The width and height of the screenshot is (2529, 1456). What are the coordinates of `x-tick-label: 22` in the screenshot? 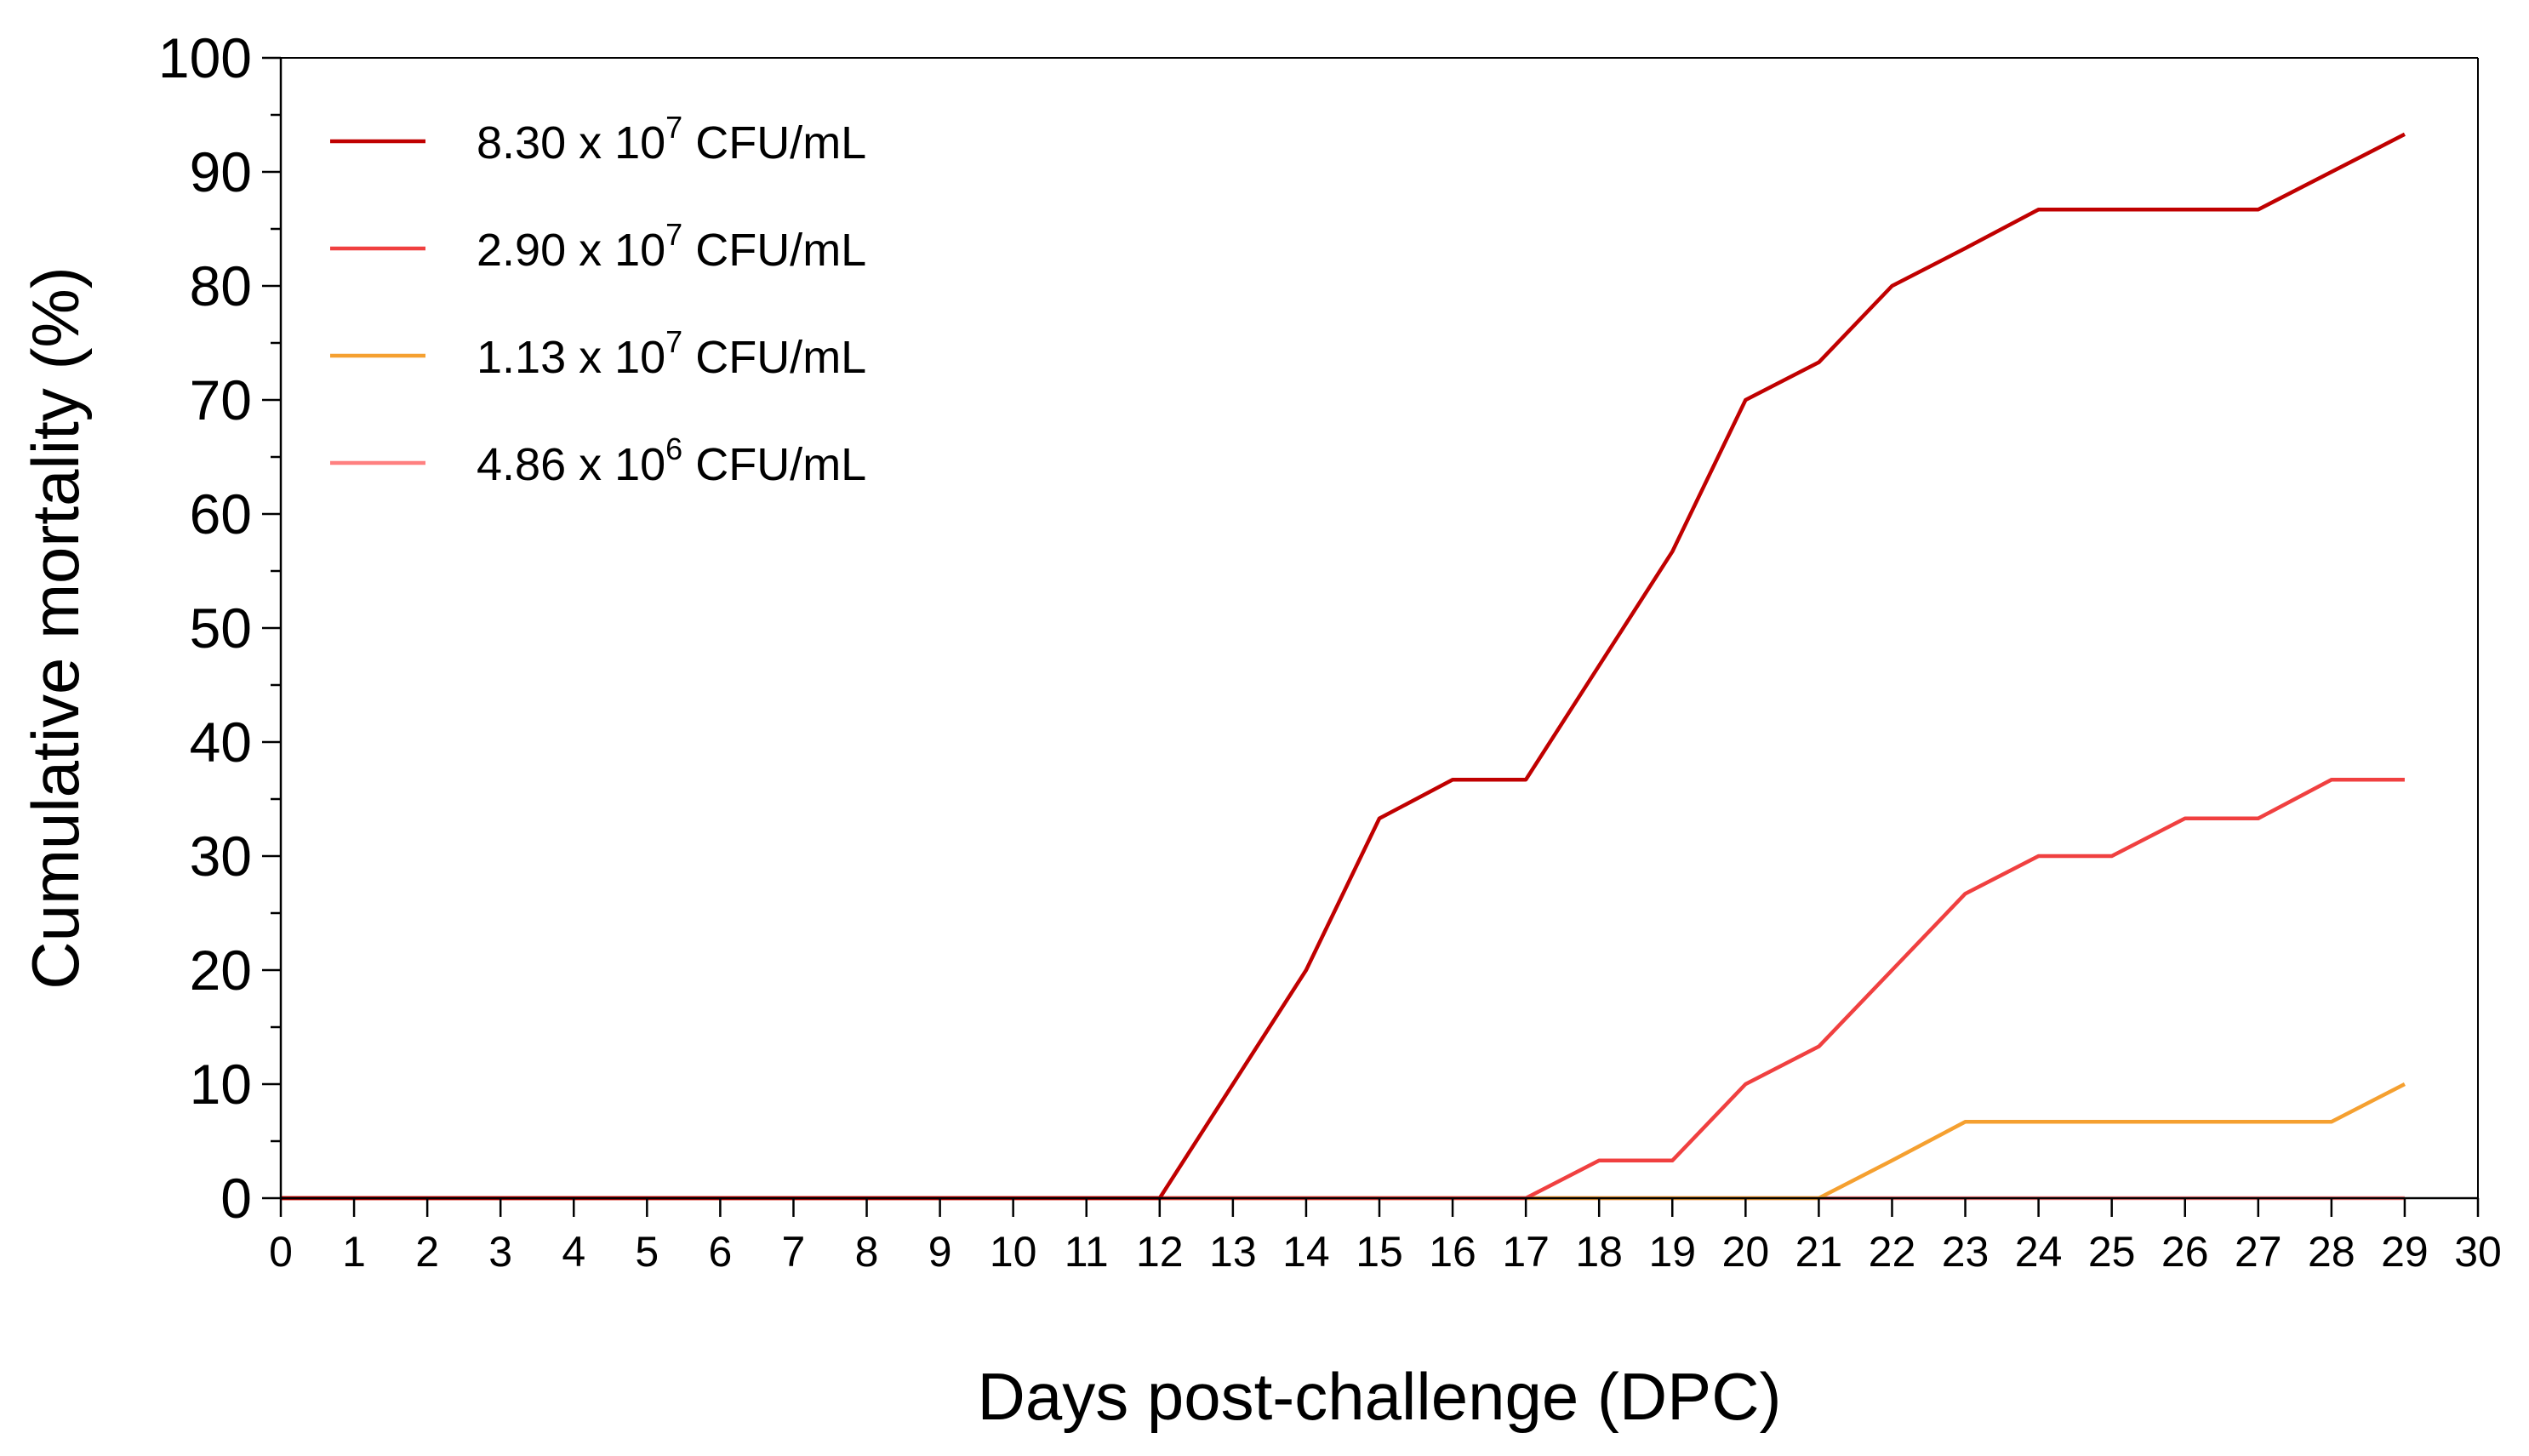 It's located at (1893, 1252).